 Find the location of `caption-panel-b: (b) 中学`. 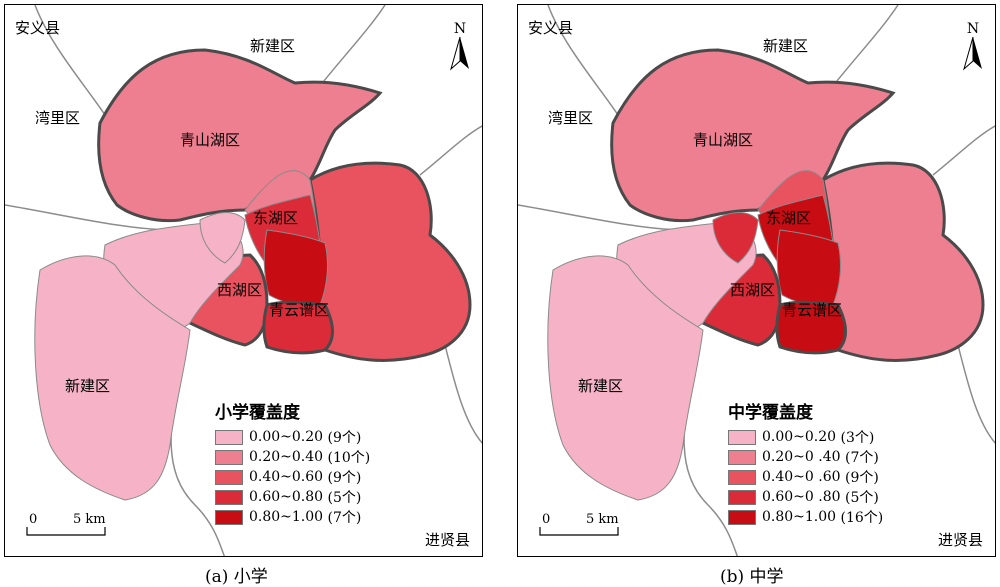

caption-panel-b: (b) 中学 is located at coordinates (752, 577).